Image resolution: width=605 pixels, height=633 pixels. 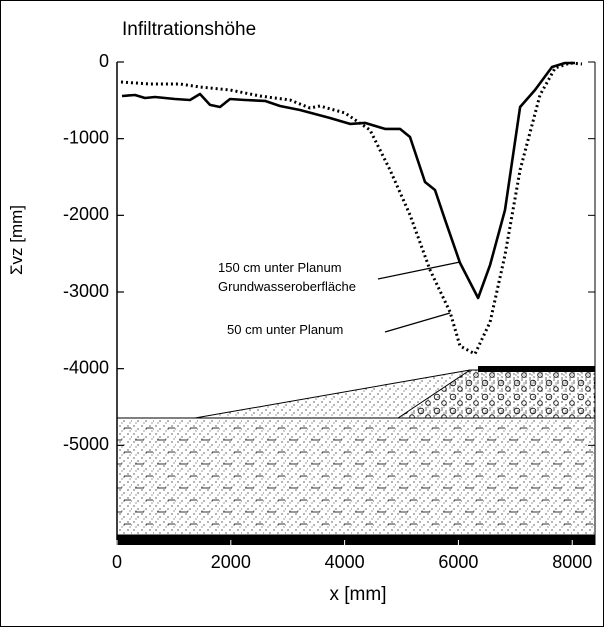 What do you see at coordinates (358, 594) in the screenshot?
I see `x-axis-label: x [mm]` at bounding box center [358, 594].